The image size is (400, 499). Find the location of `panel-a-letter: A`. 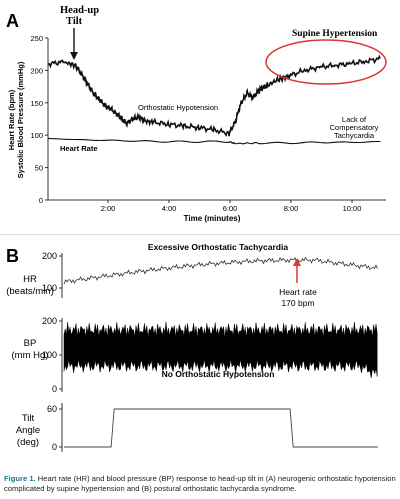

panel-a-letter: A is located at coordinates (12, 21).